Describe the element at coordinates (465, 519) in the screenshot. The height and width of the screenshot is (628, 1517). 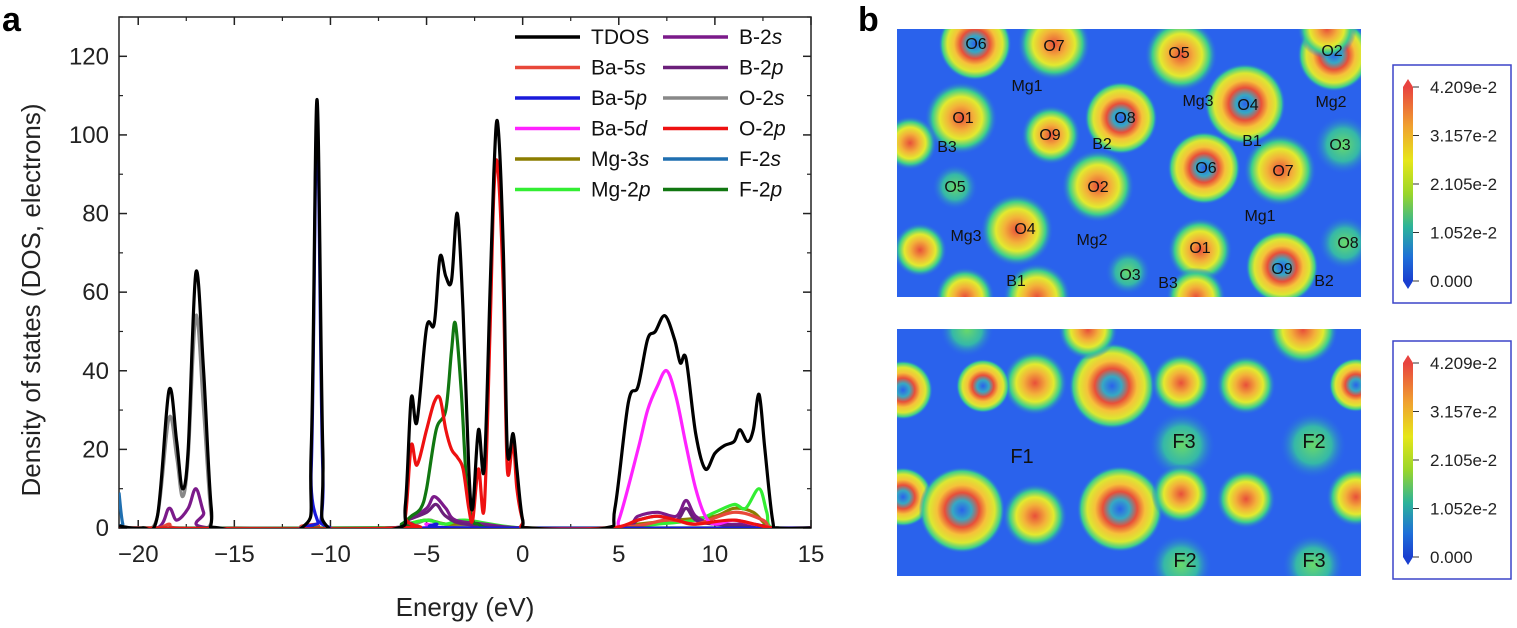
I see `series-line-ba-5s` at that location.